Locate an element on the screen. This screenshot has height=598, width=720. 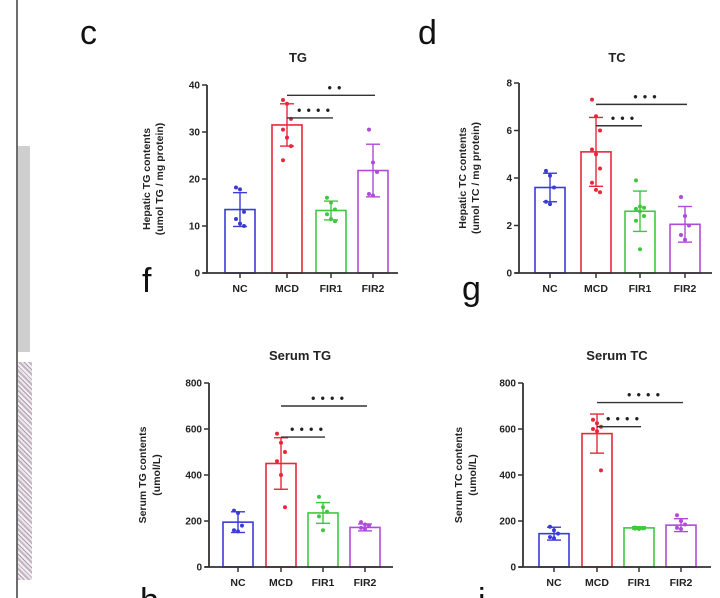
panel-letter-i: i is located at coordinates (482, 590).